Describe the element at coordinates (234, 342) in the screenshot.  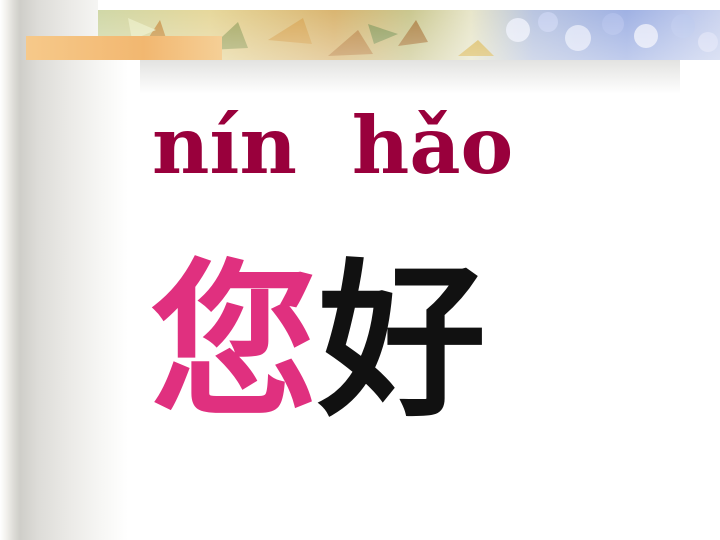
I see `character-nin: 您` at that location.